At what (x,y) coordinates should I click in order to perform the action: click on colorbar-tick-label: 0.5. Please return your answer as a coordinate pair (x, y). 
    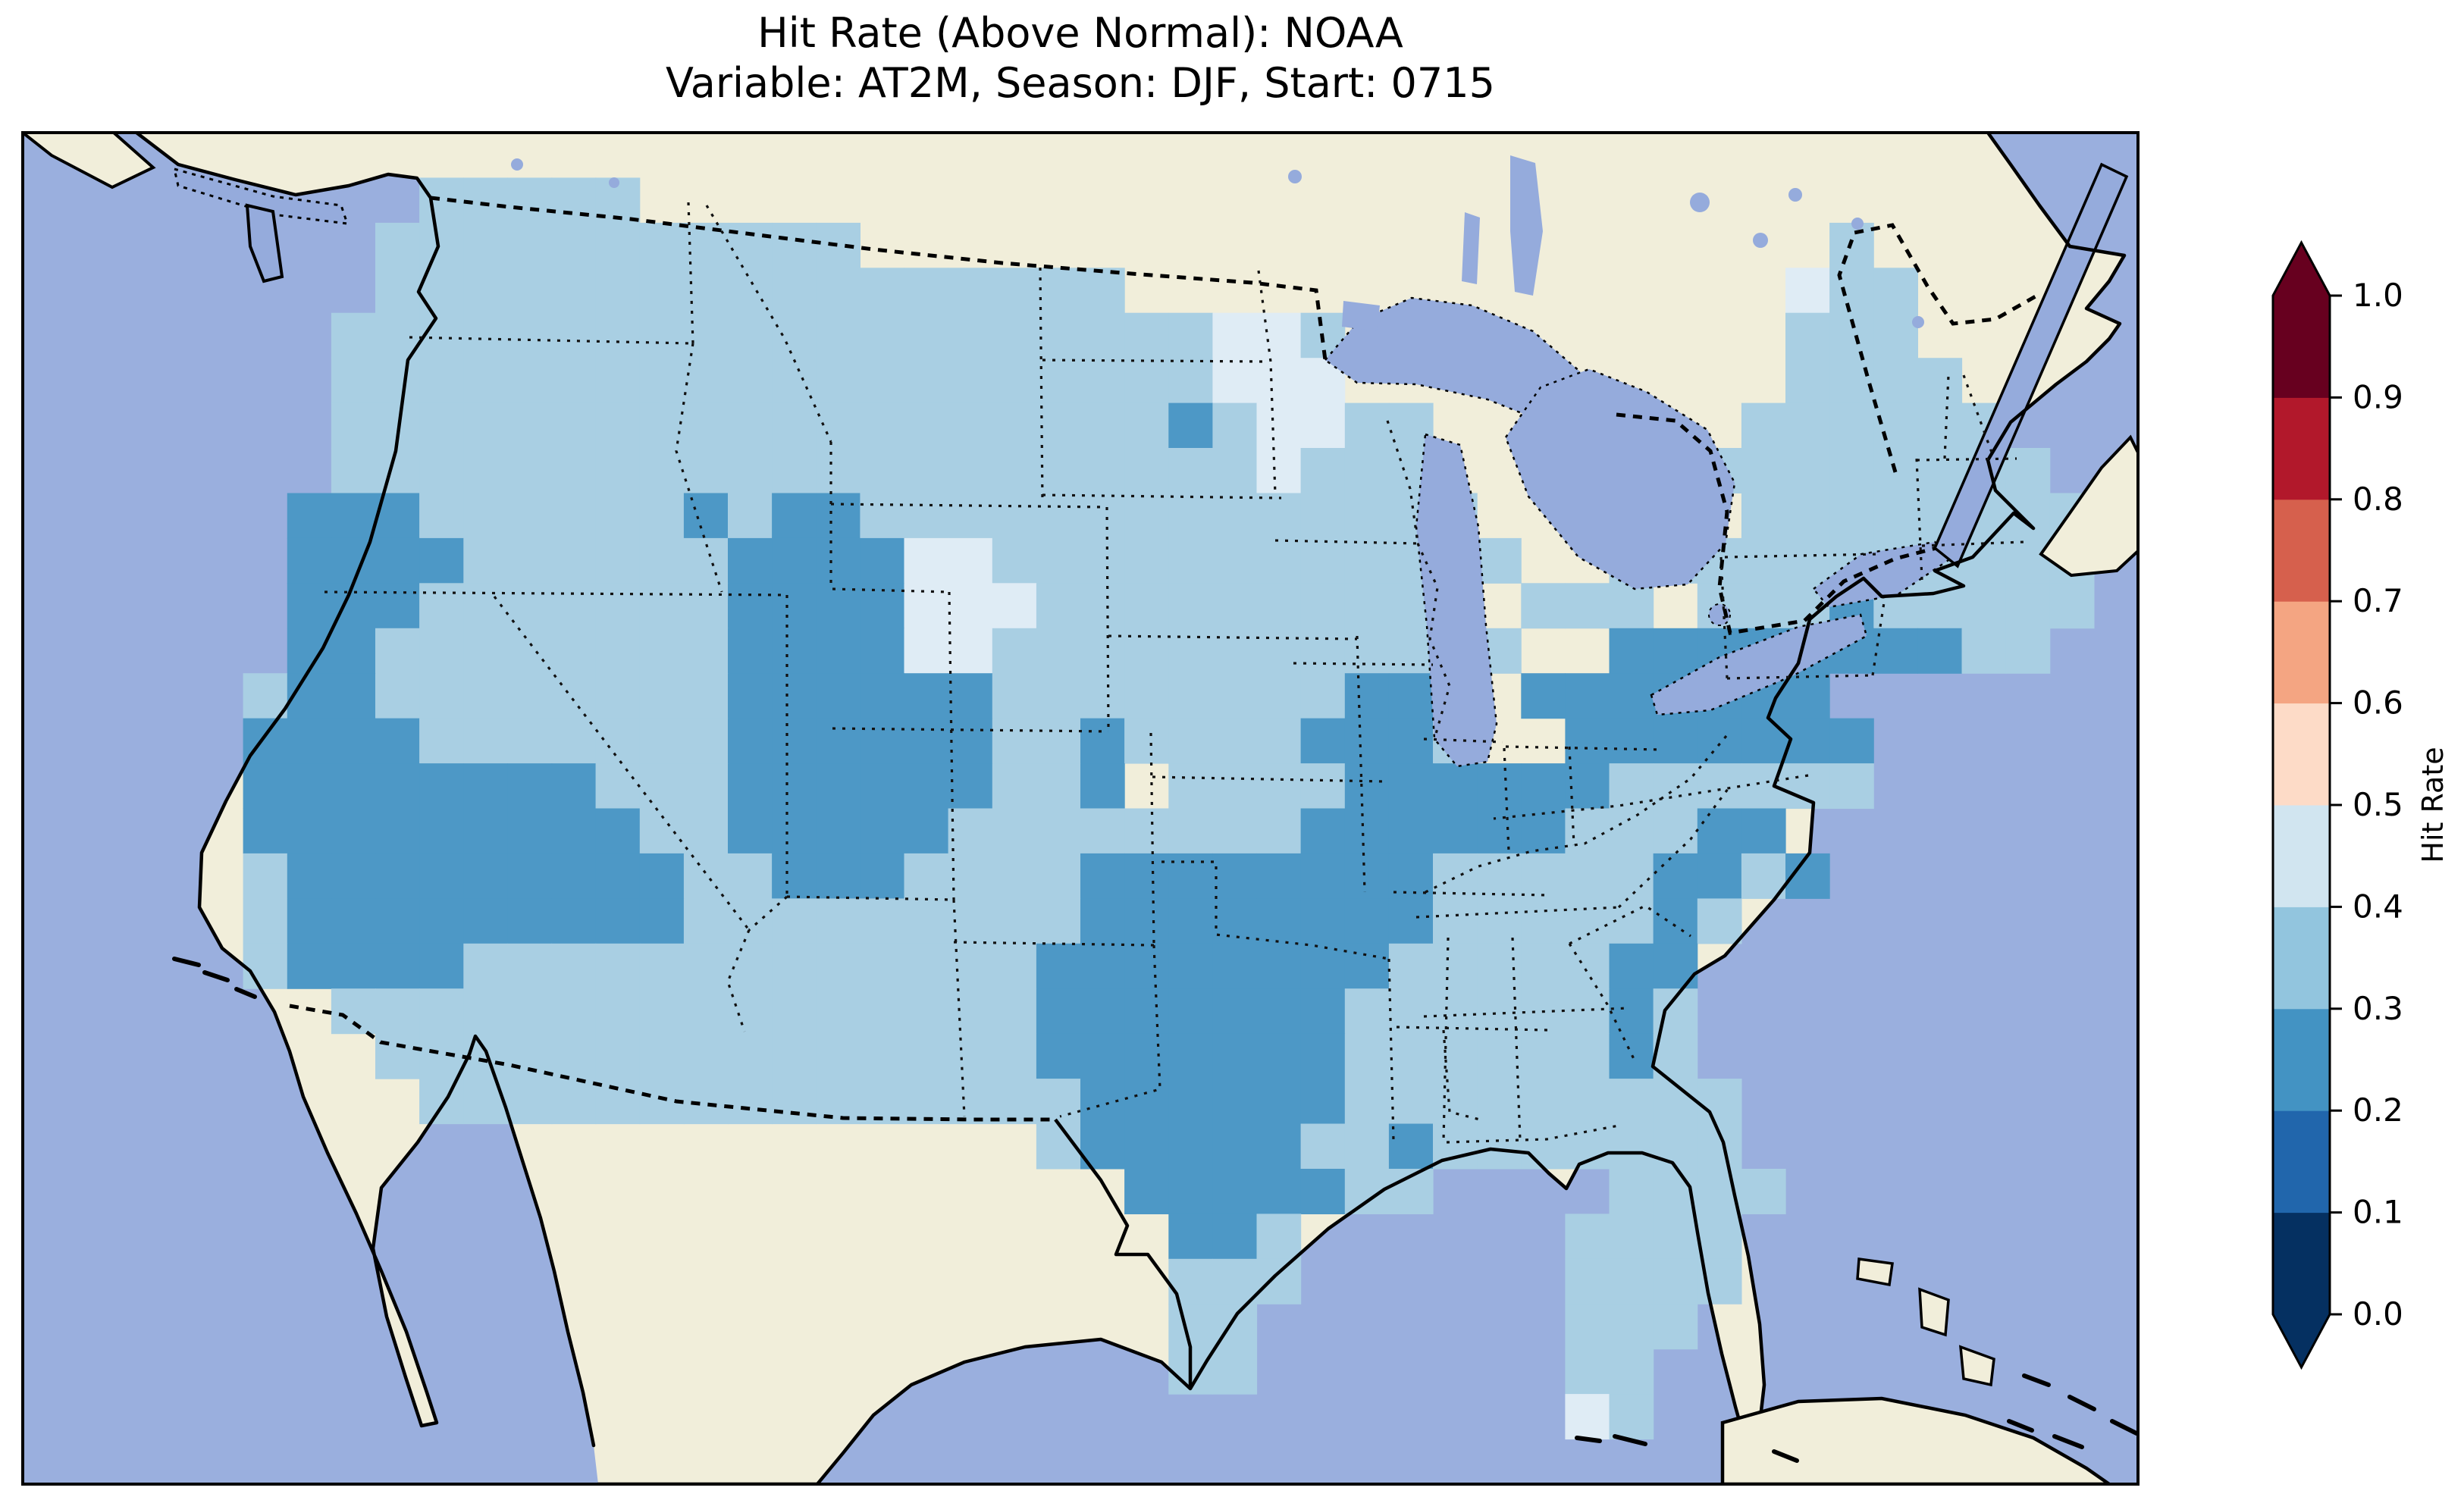
    Looking at the image, I should click on (2378, 804).